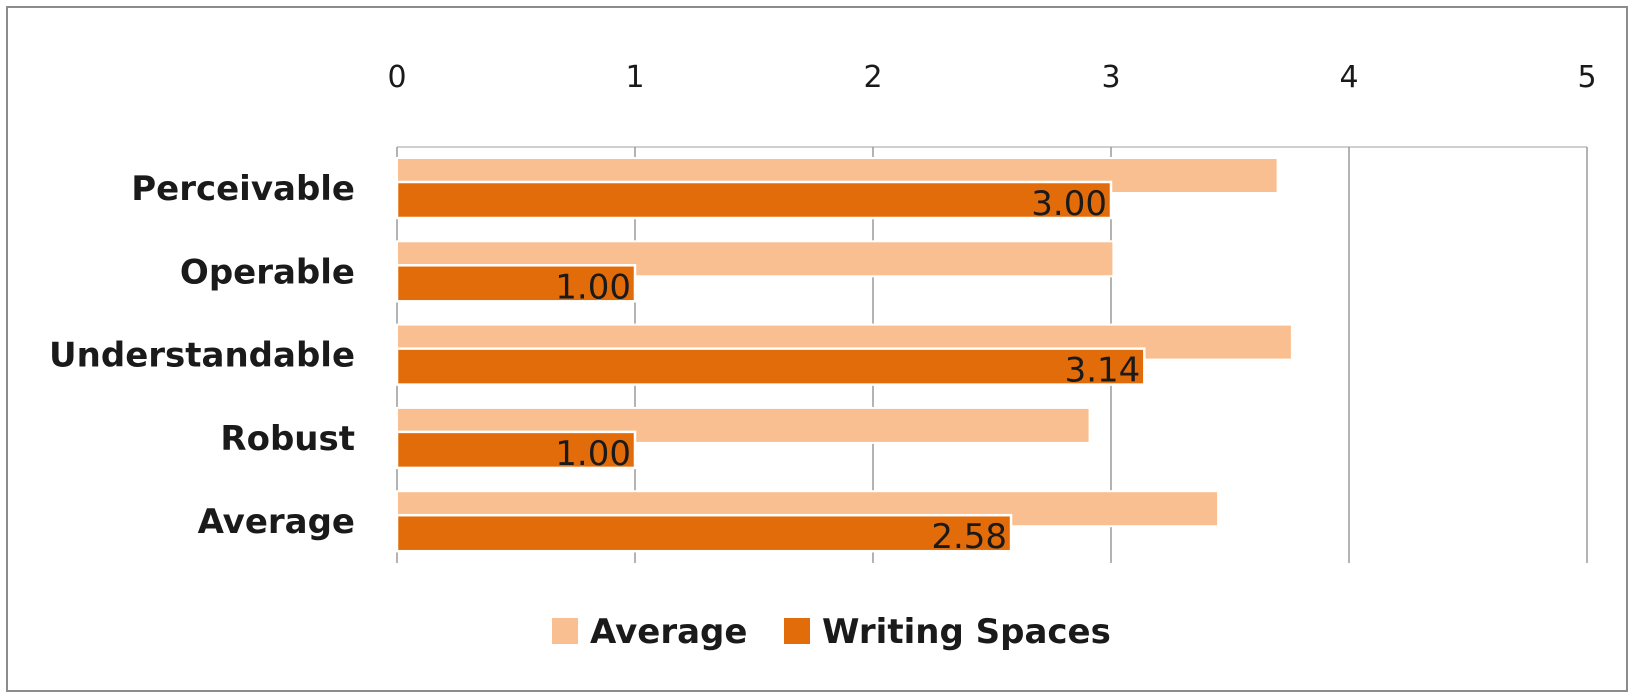 Image resolution: width=1636 pixels, height=697 pixels. I want to click on x-tick-label: 4, so click(1348, 77).